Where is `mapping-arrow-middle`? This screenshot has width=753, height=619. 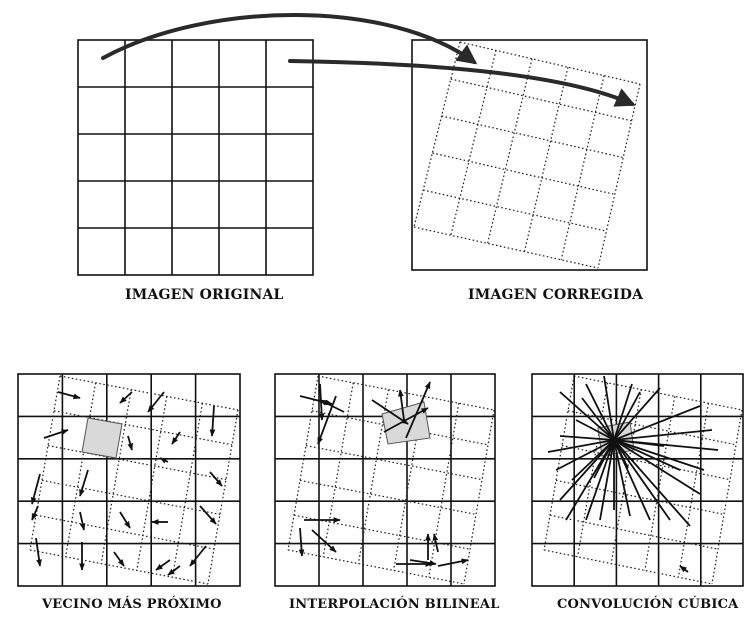 mapping-arrow-middle is located at coordinates (462, 83).